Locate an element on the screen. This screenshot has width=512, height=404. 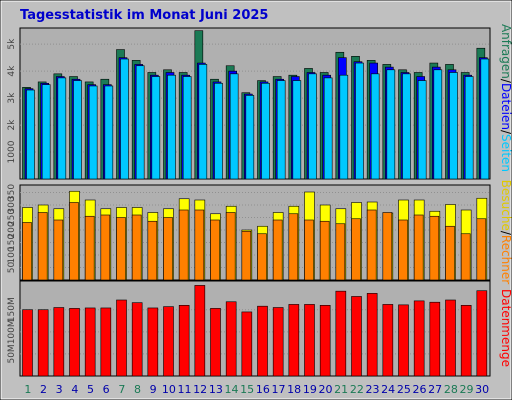
y-tick-label: 1000 is located at coordinates (12, 151).